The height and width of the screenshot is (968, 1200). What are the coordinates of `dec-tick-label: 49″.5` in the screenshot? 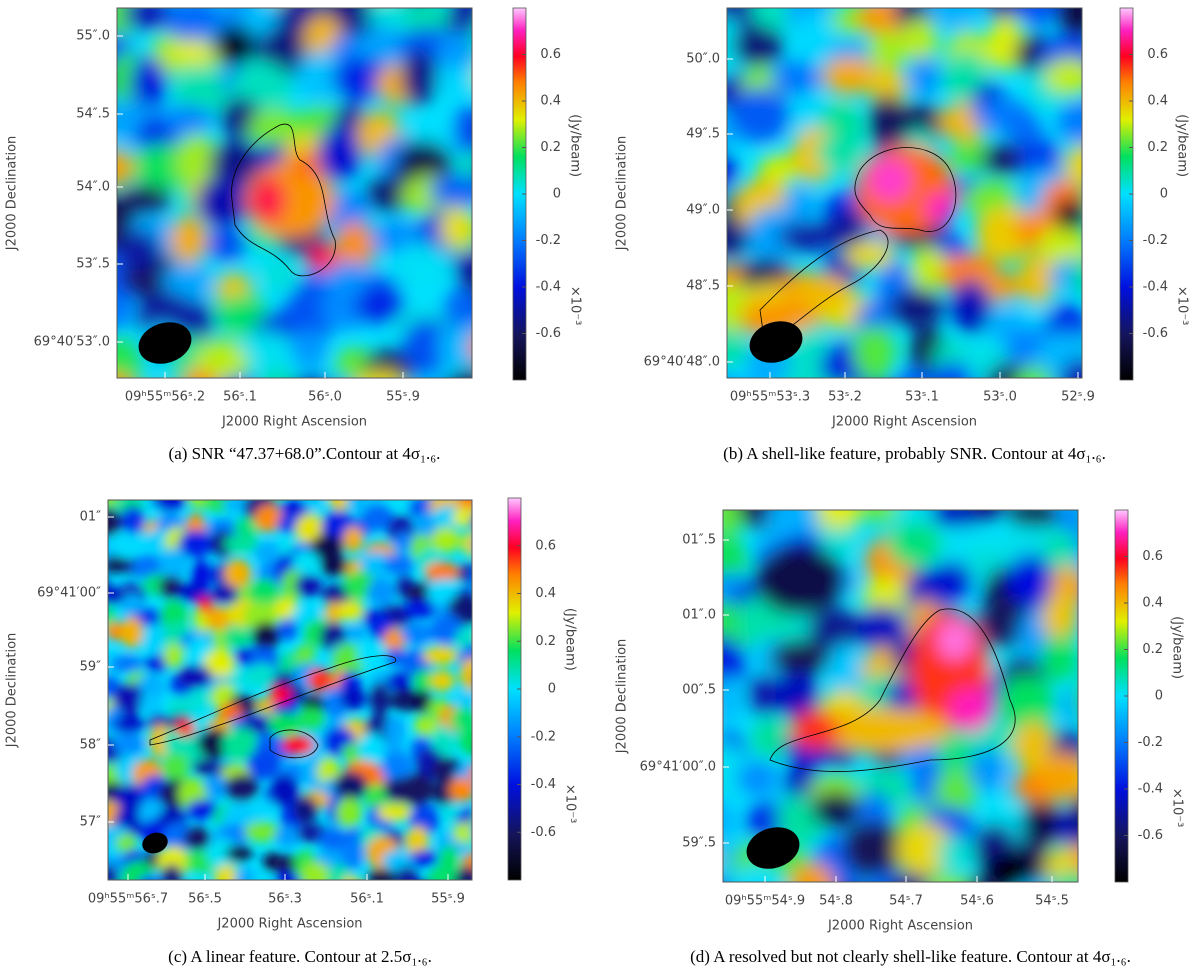 It's located at (703, 134).